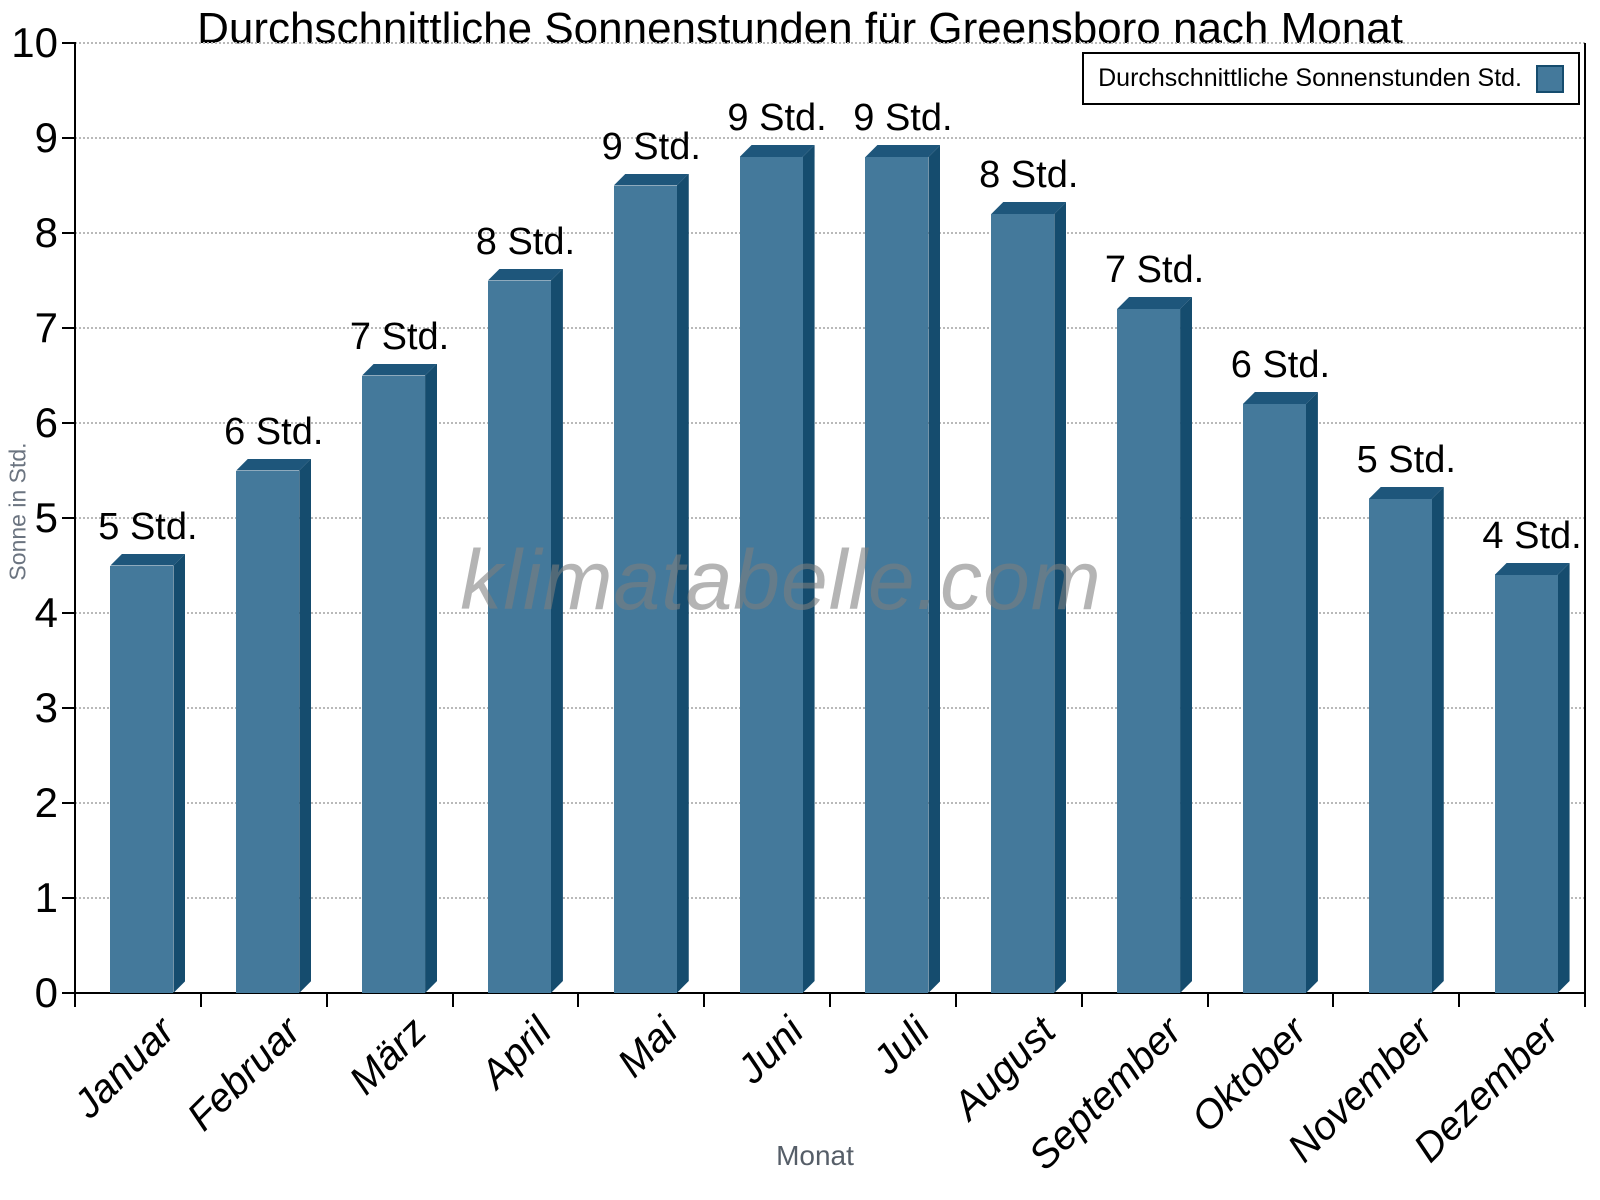  I want to click on bar-value-label-april: 8 Std., so click(525, 241).